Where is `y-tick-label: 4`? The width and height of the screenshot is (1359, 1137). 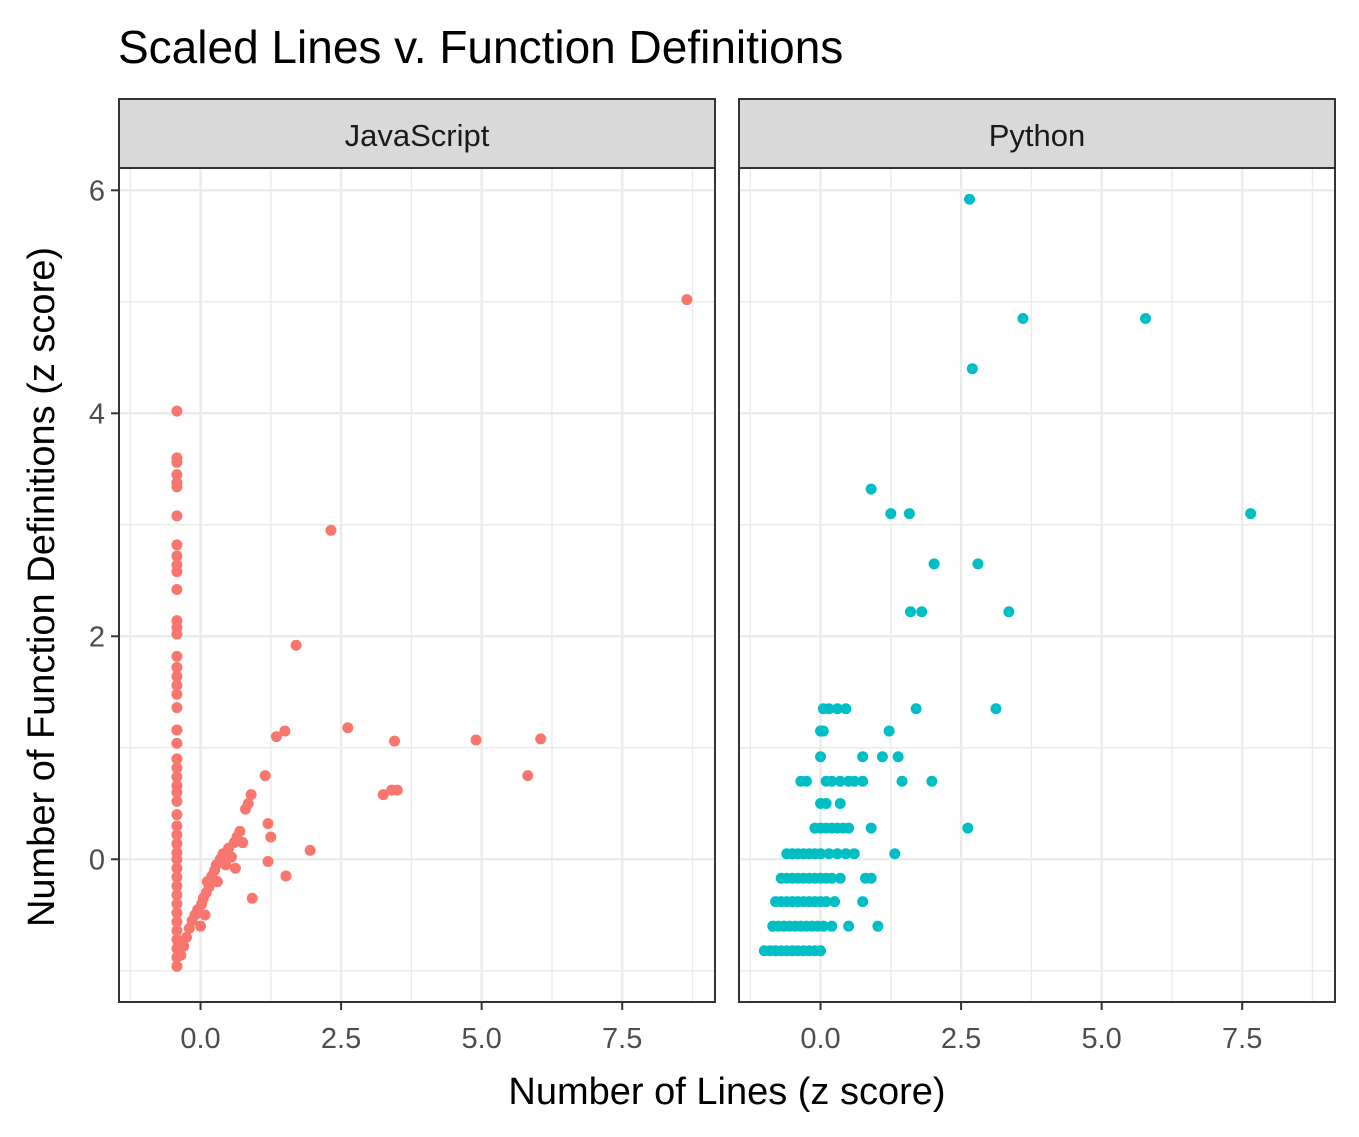 y-tick-label: 4 is located at coordinates (97, 414).